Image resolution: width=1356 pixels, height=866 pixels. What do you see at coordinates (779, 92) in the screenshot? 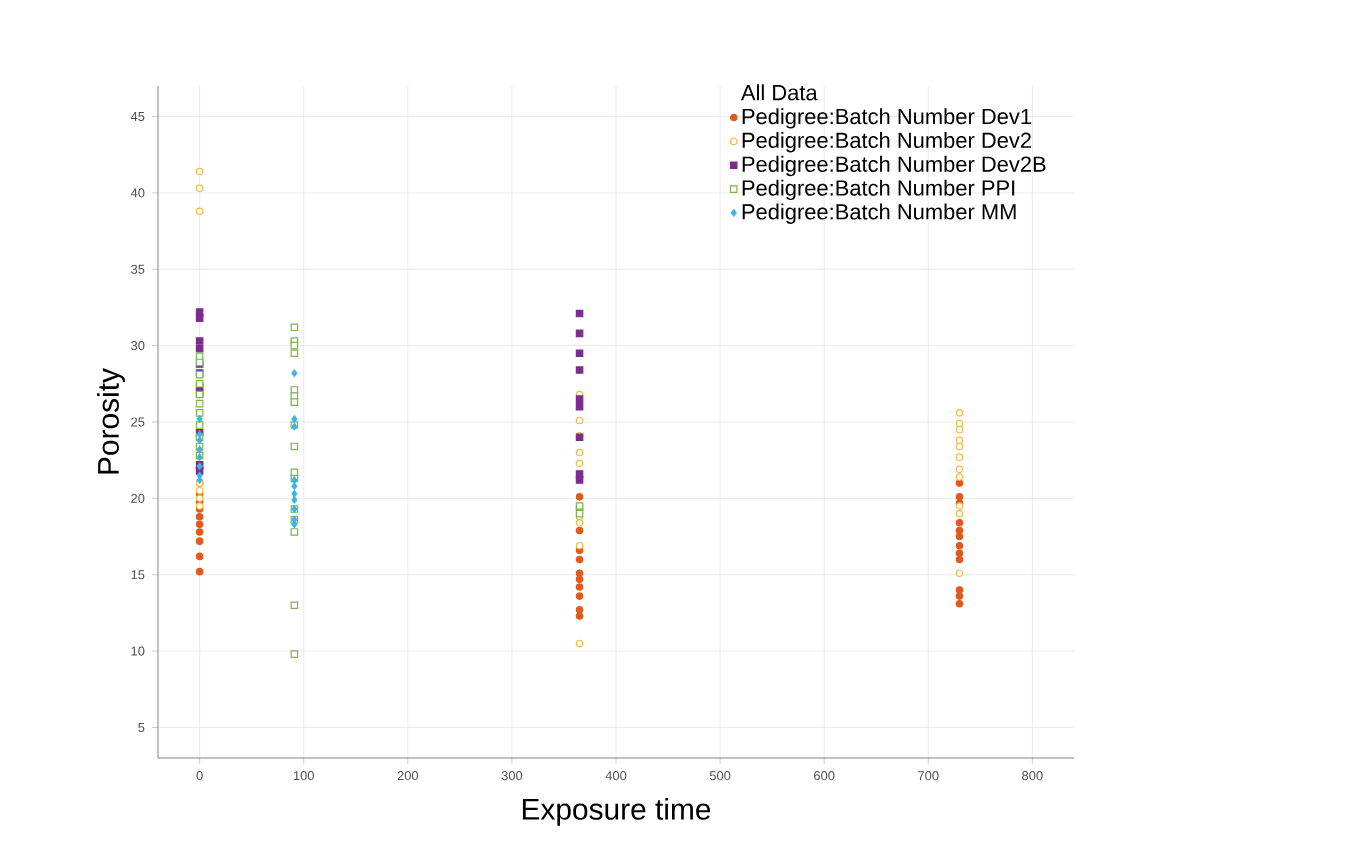
I see `legend-title: All Data` at bounding box center [779, 92].